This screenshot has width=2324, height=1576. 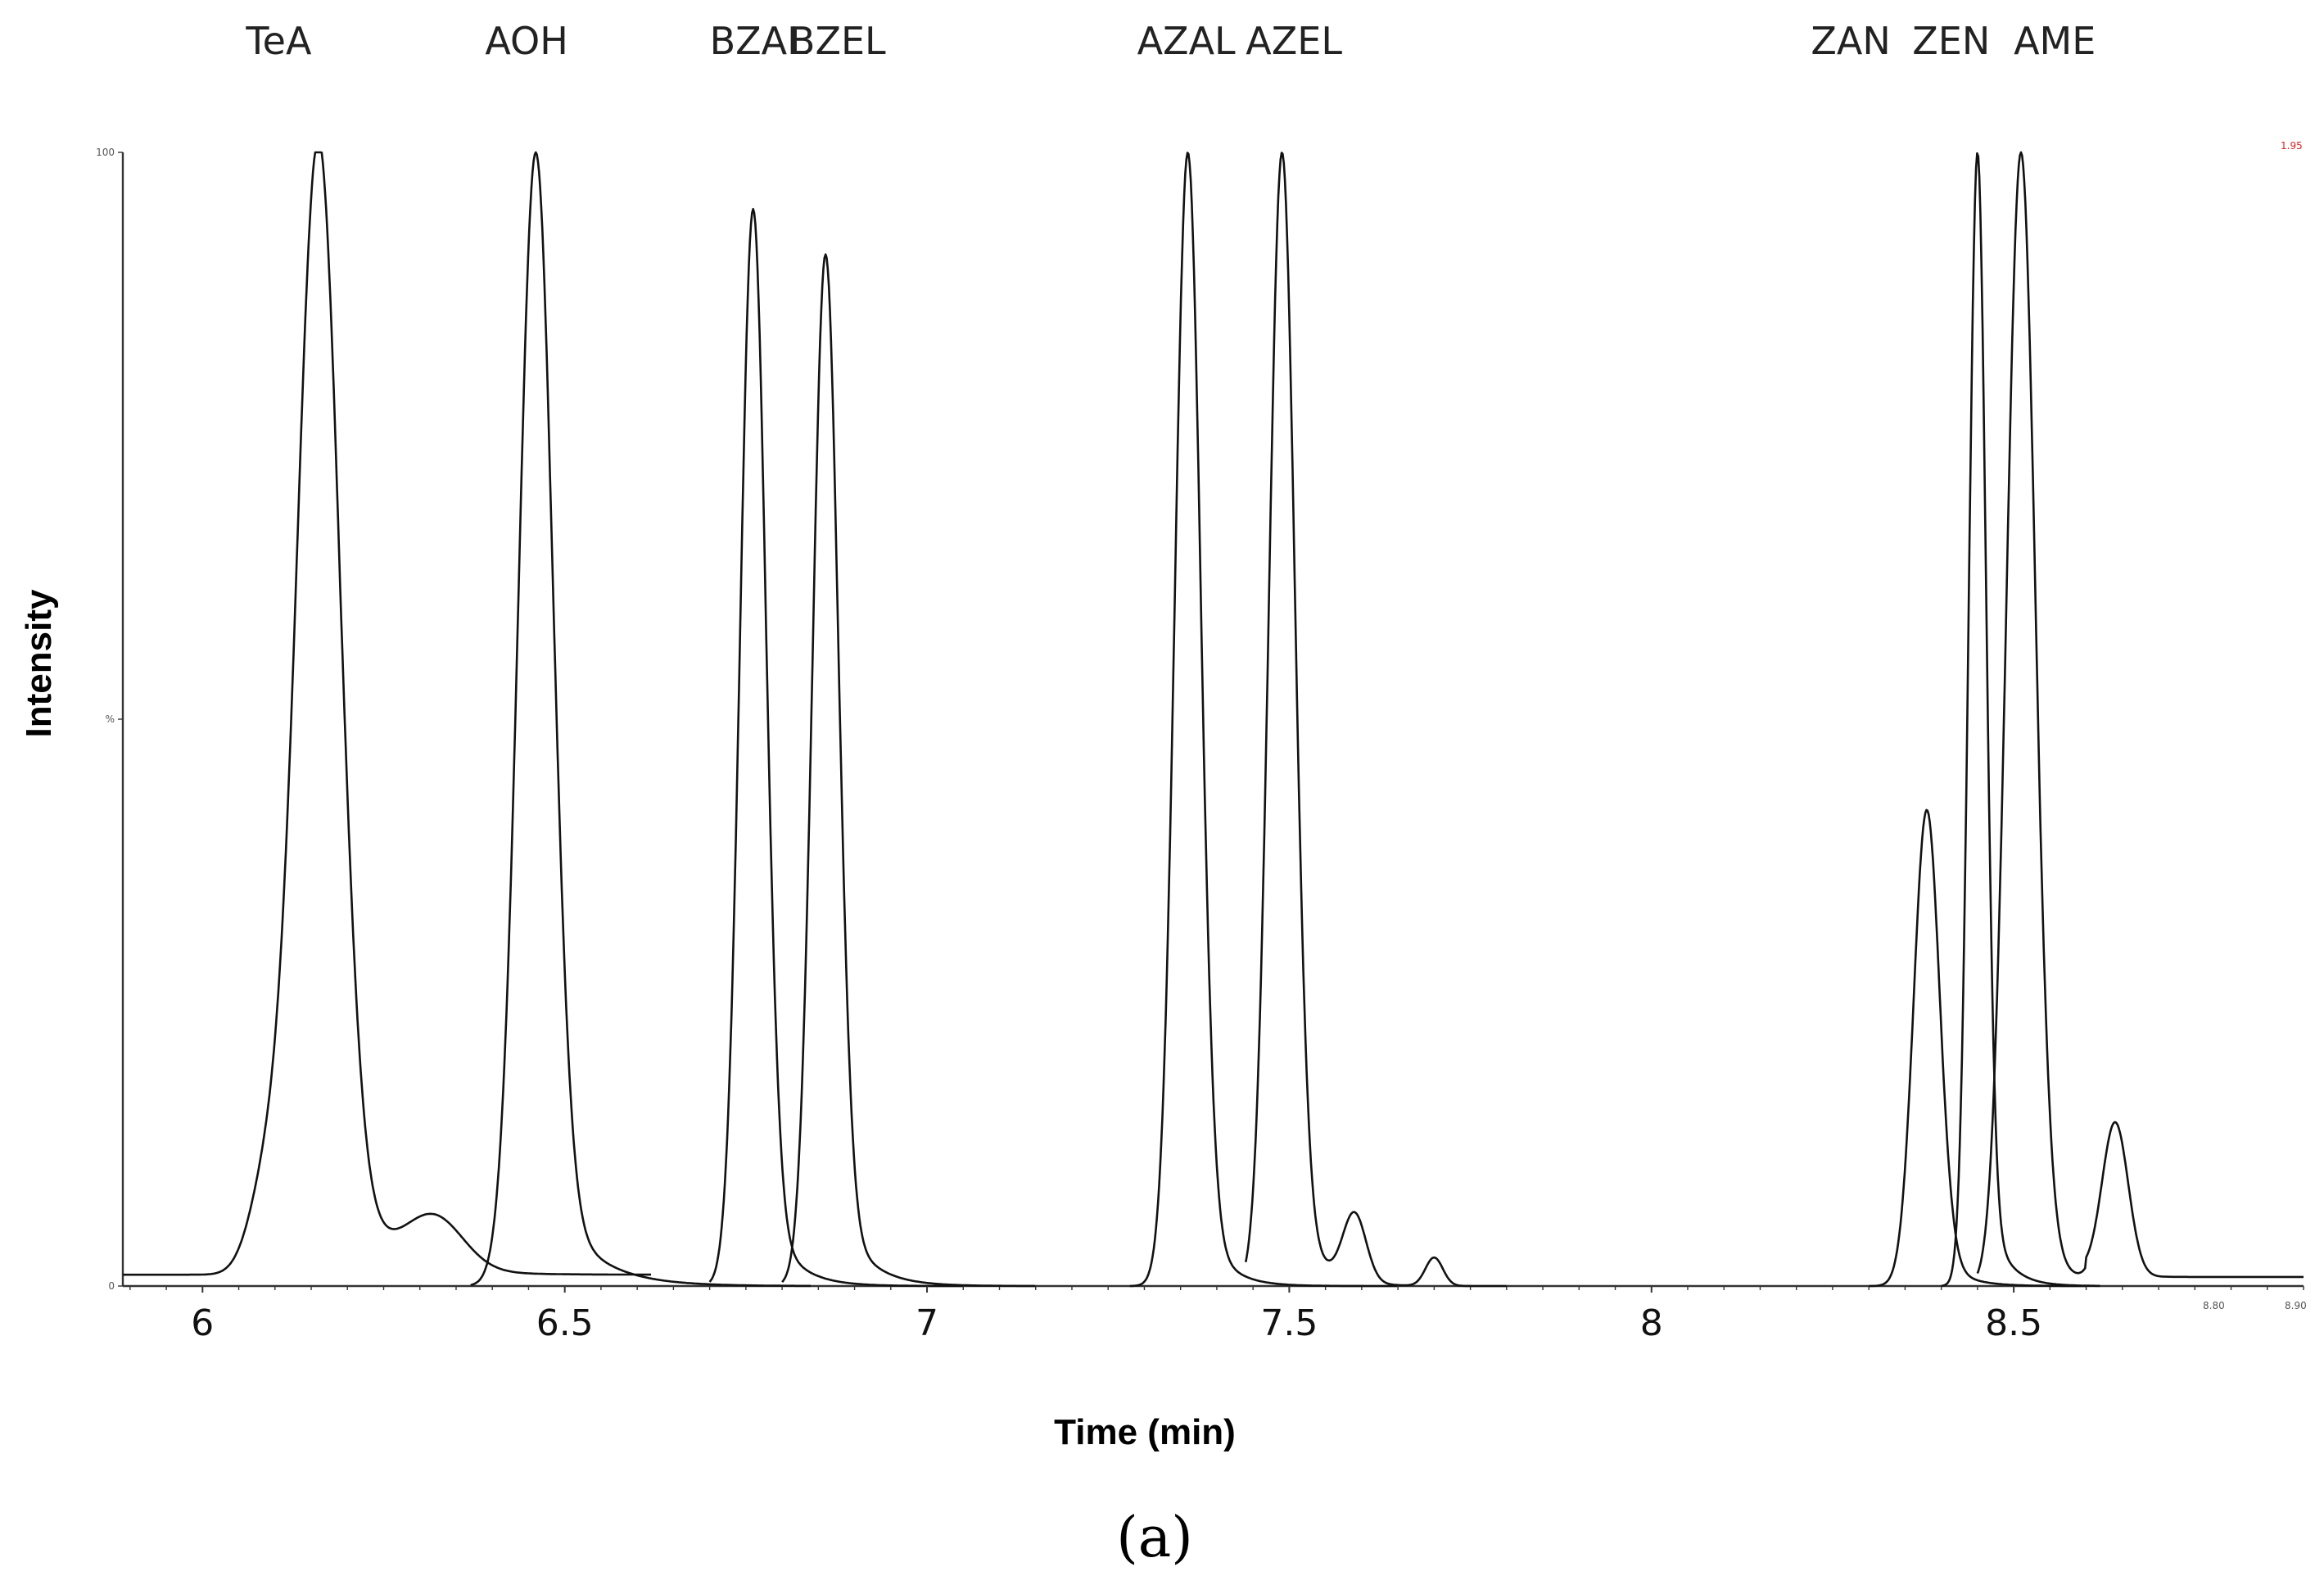 What do you see at coordinates (565, 1323) in the screenshot?
I see `x-tick-label: 6.5` at bounding box center [565, 1323].